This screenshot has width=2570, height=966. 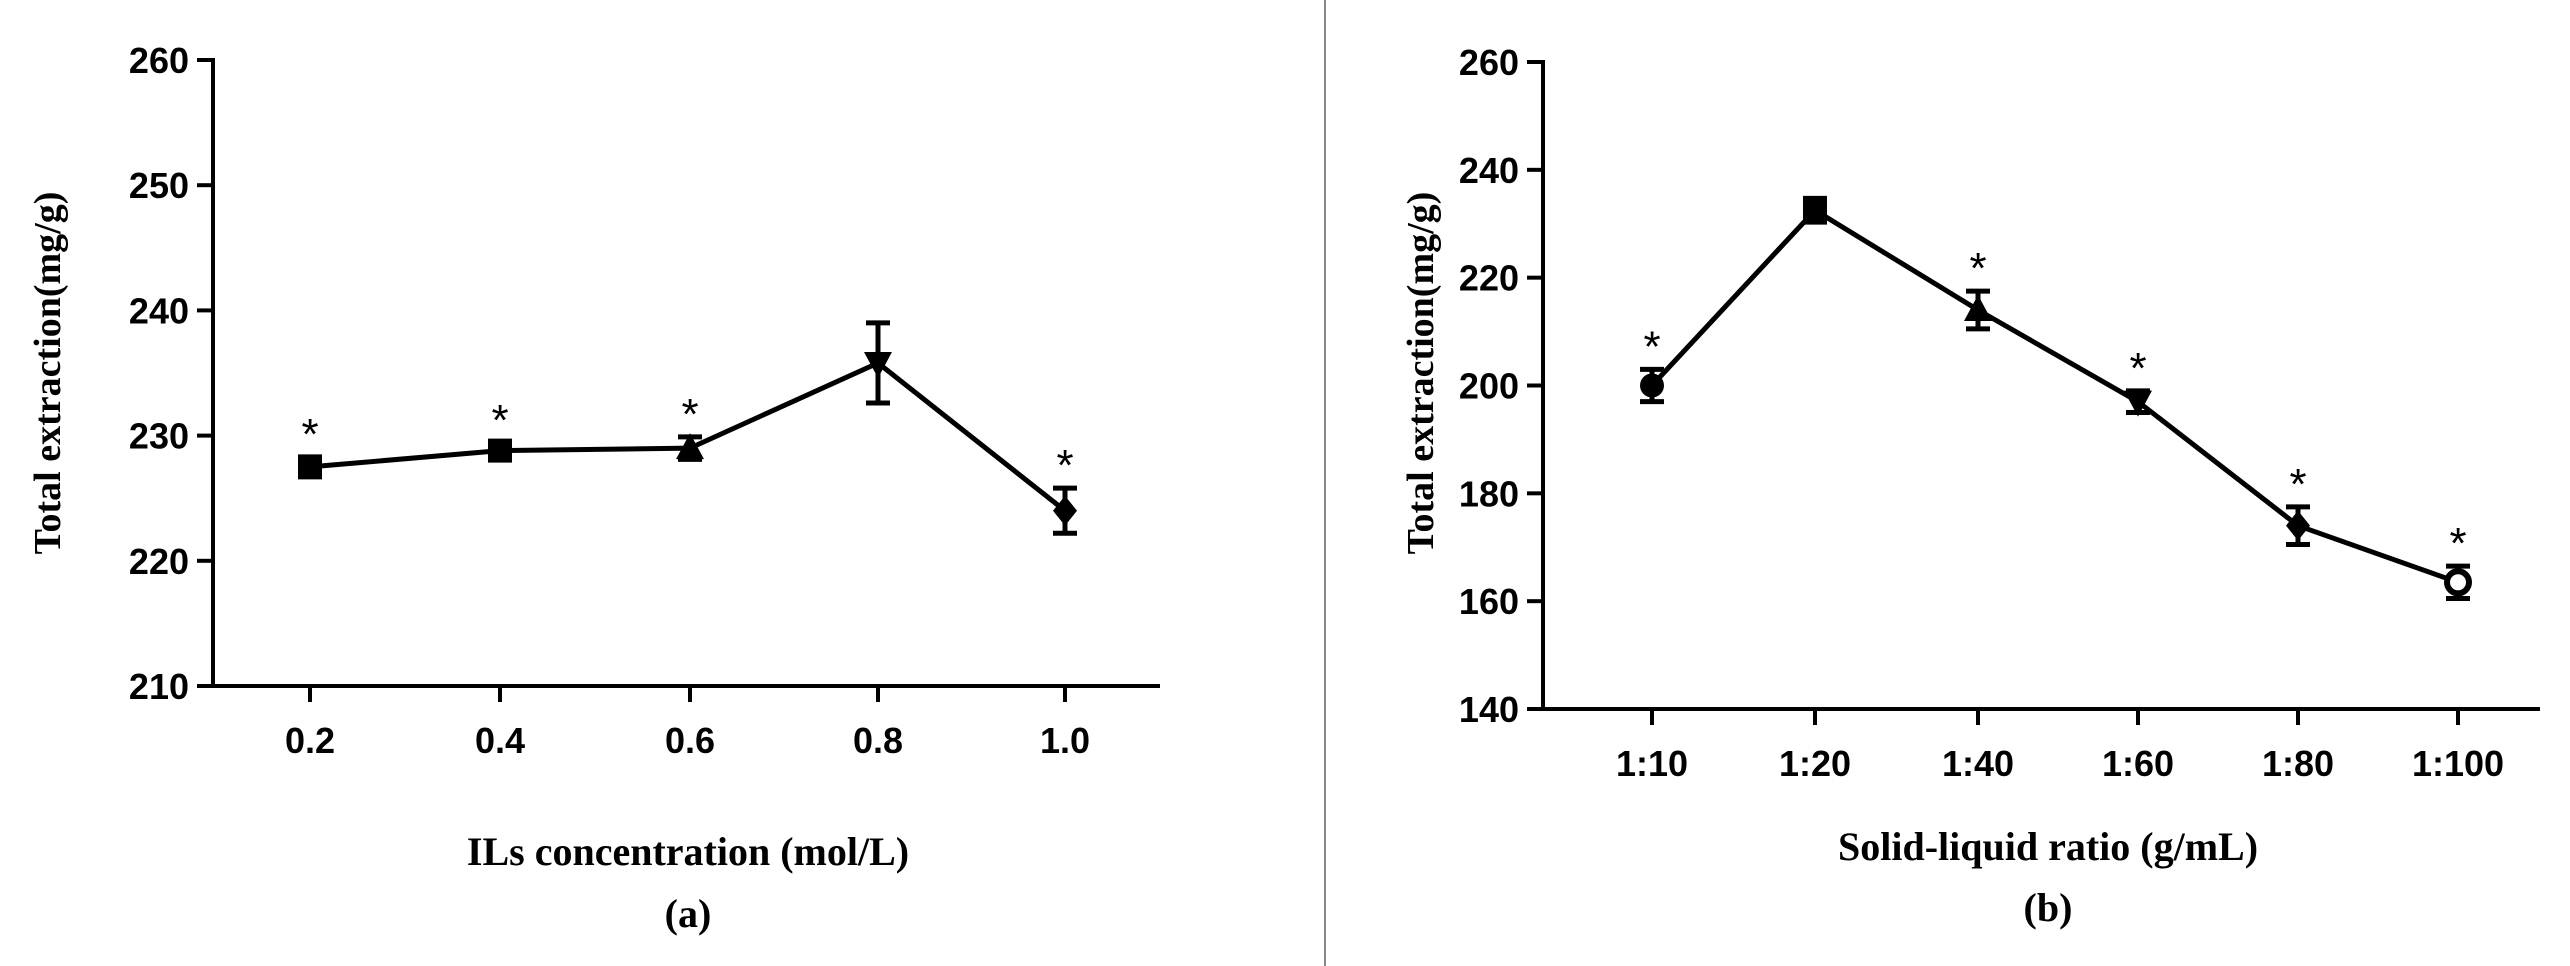 I want to click on x-tick-label: 0.2, so click(x=310, y=740).